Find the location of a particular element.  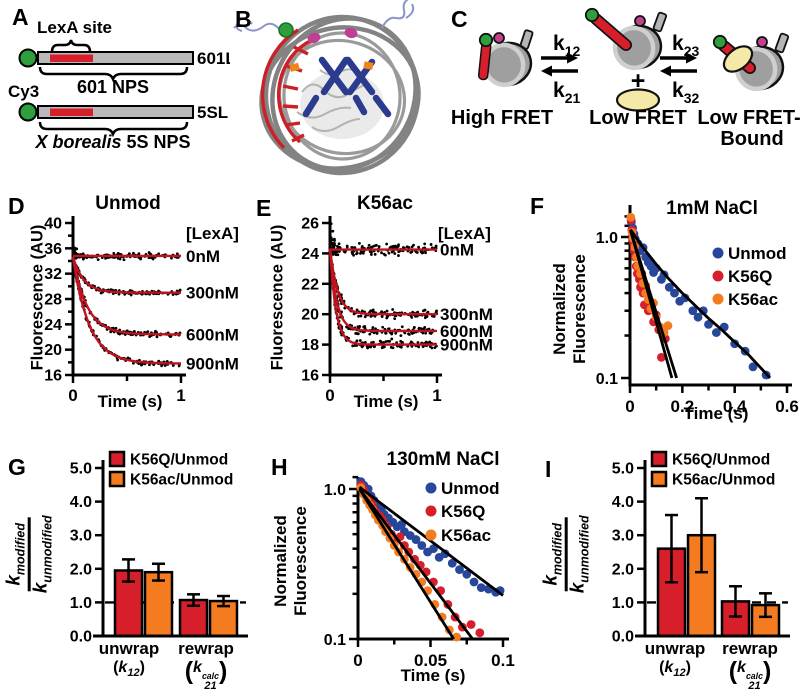

y-tick-label: 26 is located at coordinates (310, 224).